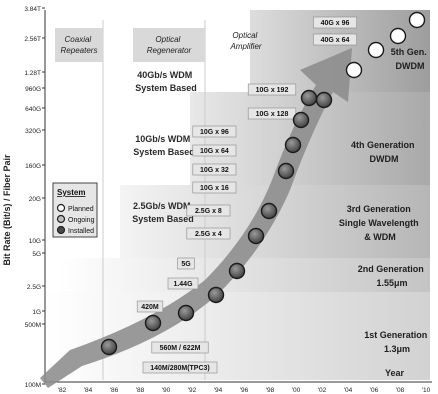 The image size is (438, 394). What do you see at coordinates (391, 283) in the screenshot?
I see `gen2-line2: 1.55μm` at bounding box center [391, 283].